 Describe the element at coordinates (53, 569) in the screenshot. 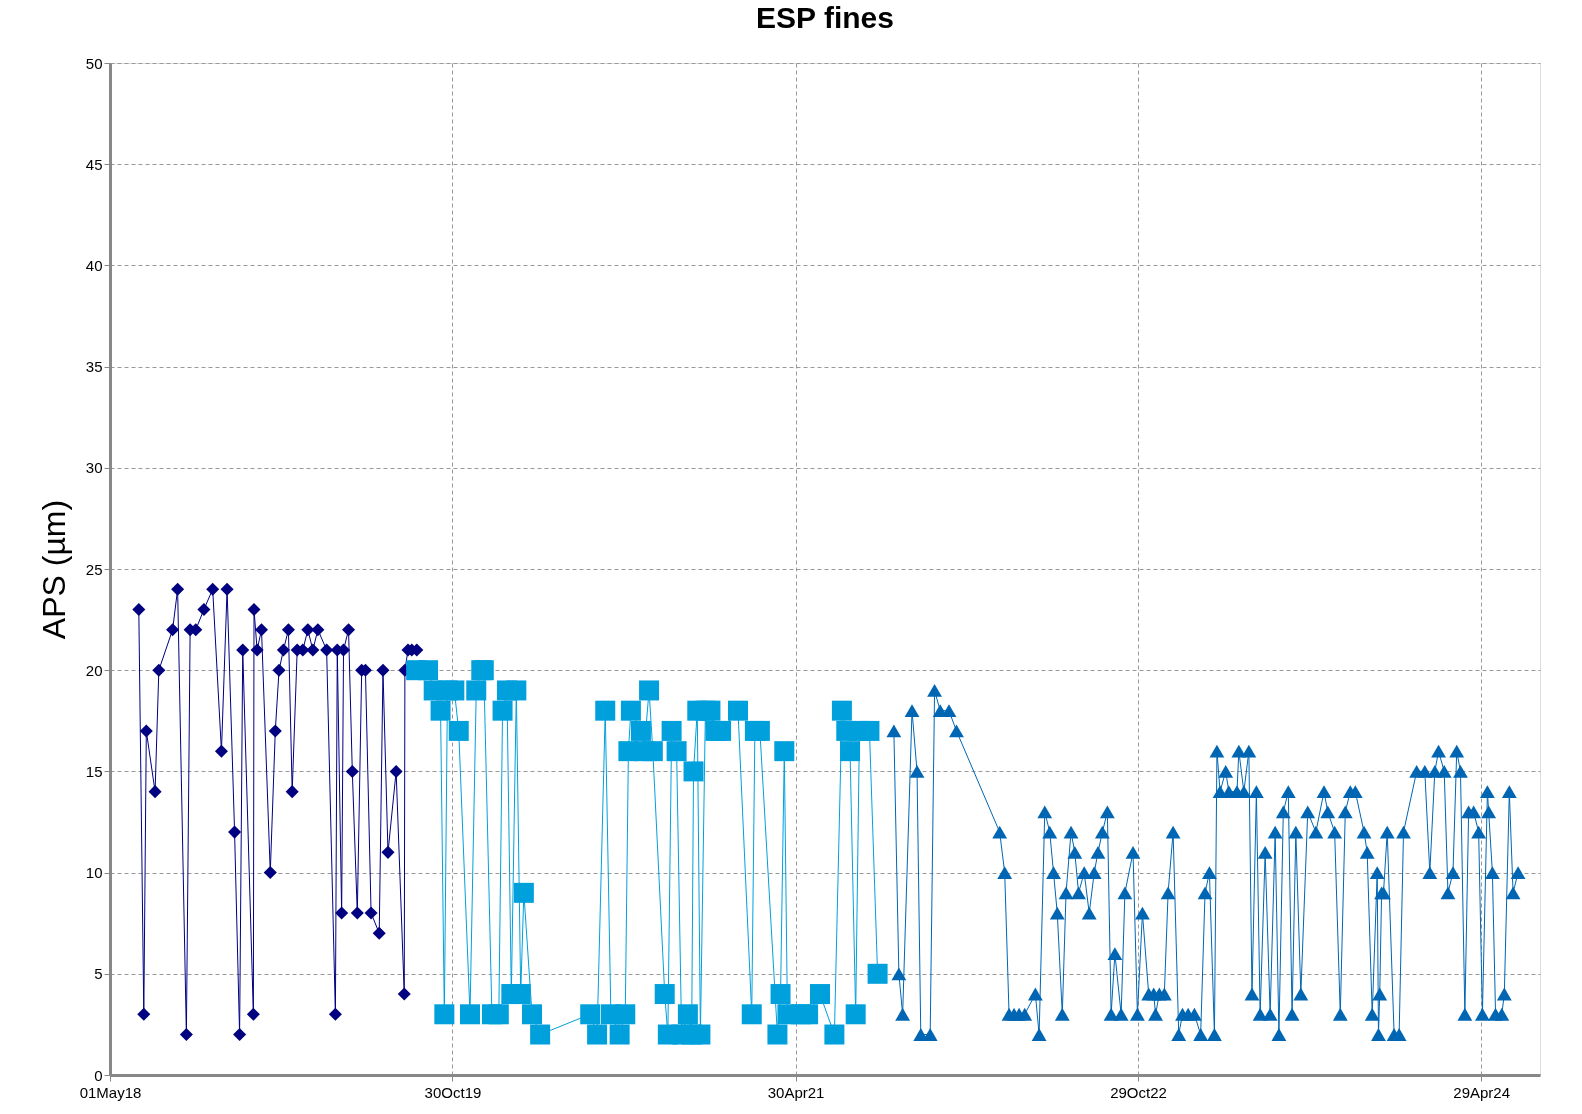

I see `y-axis-title: APS (µm)` at that location.